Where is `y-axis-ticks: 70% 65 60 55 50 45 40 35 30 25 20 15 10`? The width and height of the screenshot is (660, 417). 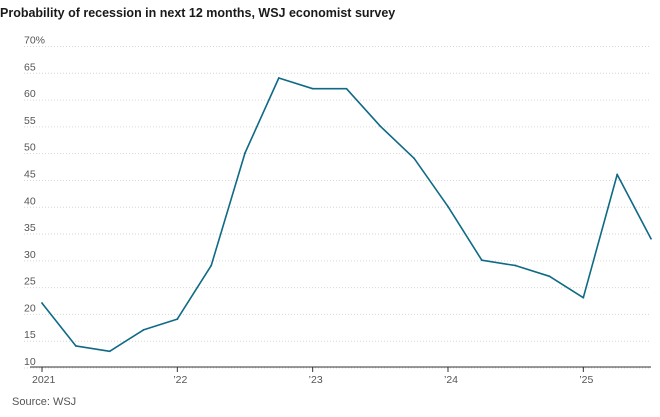 y-axis-ticks: 70% 65 60 55 50 45 40 35 30 25 20 15 10 is located at coordinates (34, 202).